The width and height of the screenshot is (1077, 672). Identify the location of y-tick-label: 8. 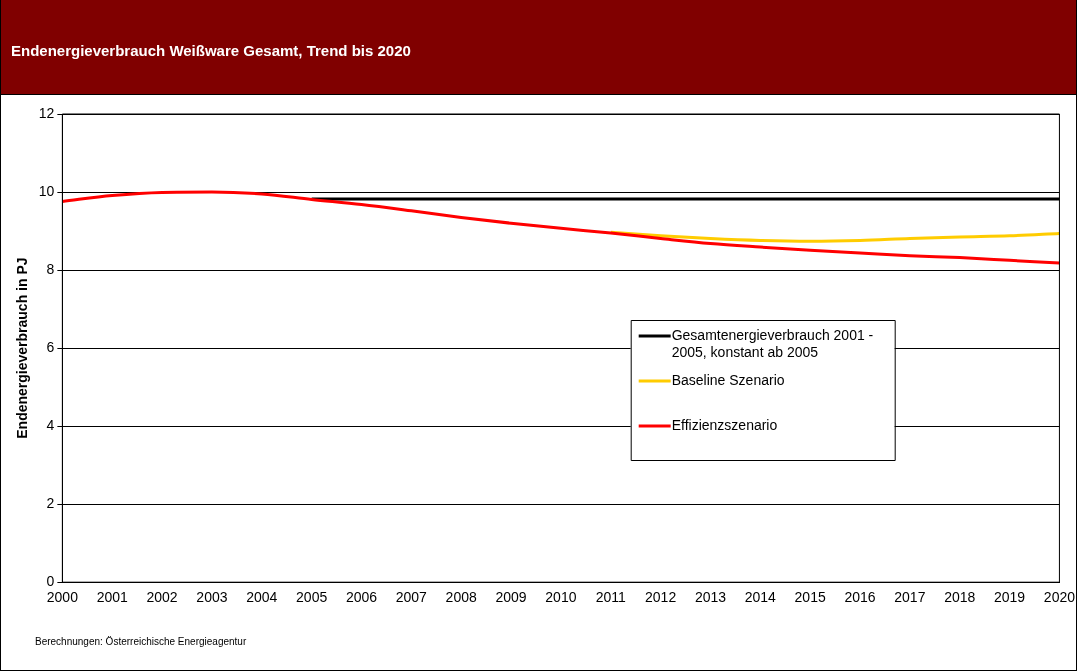
(50, 268).